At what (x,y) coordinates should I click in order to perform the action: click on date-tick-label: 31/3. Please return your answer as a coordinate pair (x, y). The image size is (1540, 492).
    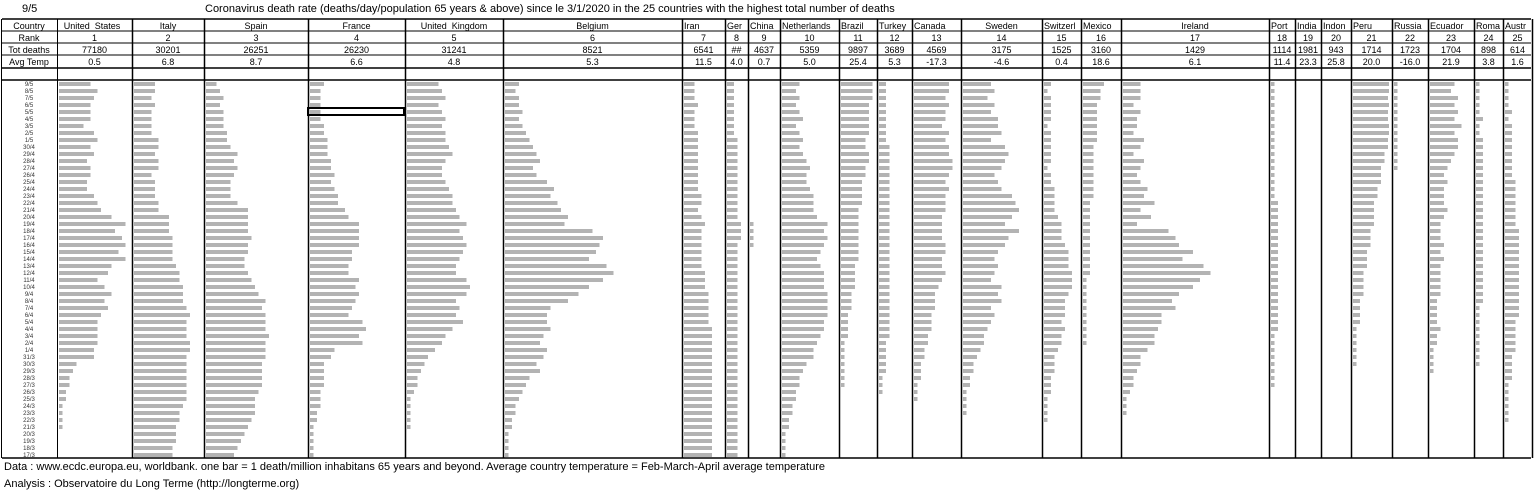
    Looking at the image, I should click on (29, 358).